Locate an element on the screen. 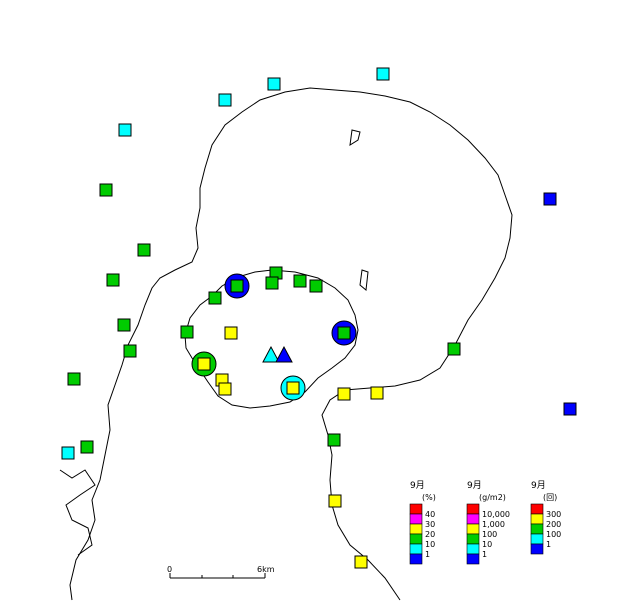 The image size is (640, 602). scale-bar: 0 6km is located at coordinates (221, 572).